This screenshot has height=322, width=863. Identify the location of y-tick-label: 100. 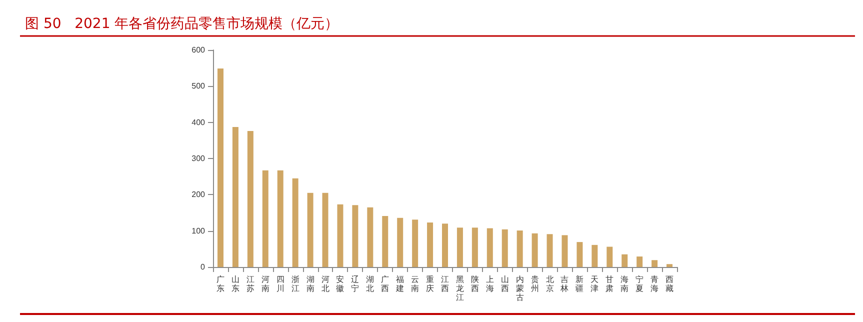
(199, 231).